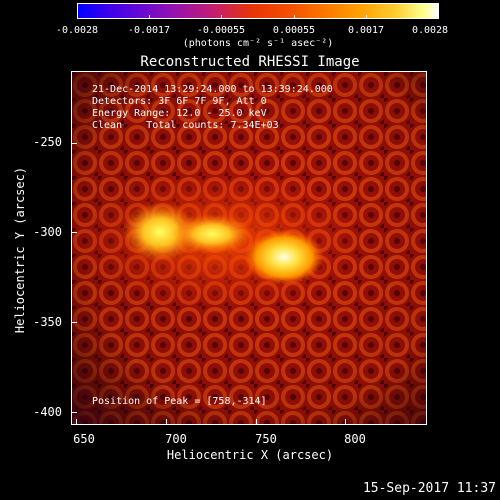 This screenshot has height=500, width=500. What do you see at coordinates (179, 101) in the screenshot?
I see `detectors: Detectors: 3F 6F 7F 9F, Att 0` at bounding box center [179, 101].